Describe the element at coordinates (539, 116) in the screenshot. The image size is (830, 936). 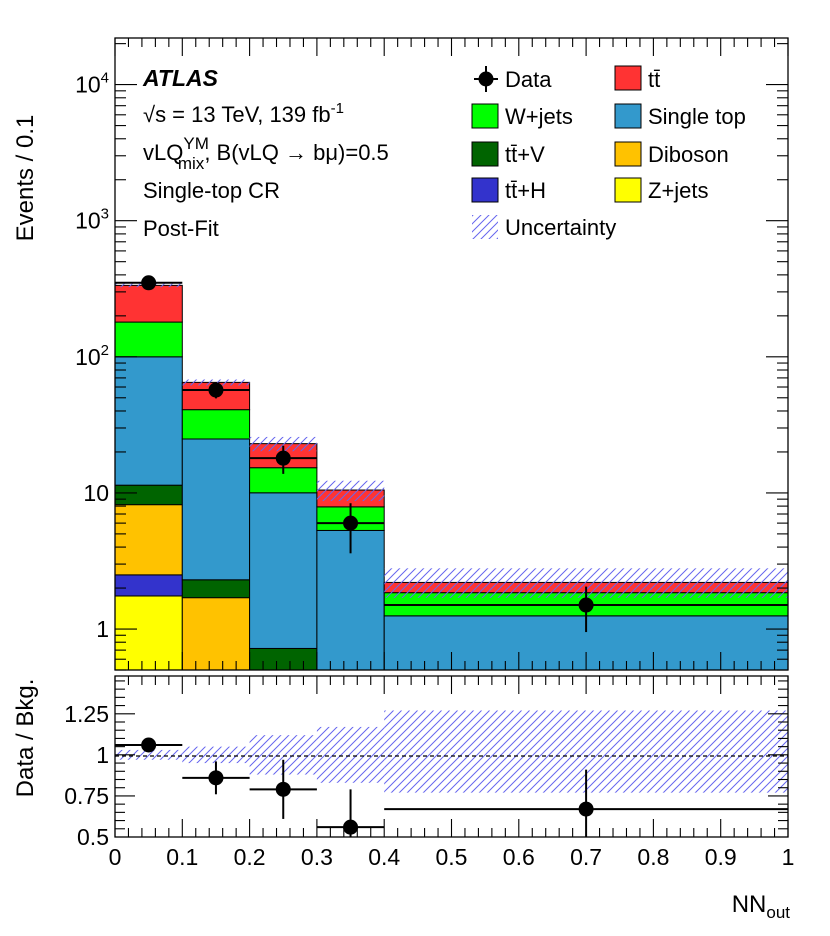
I see `legend-label-w-jets: W+jets` at that location.